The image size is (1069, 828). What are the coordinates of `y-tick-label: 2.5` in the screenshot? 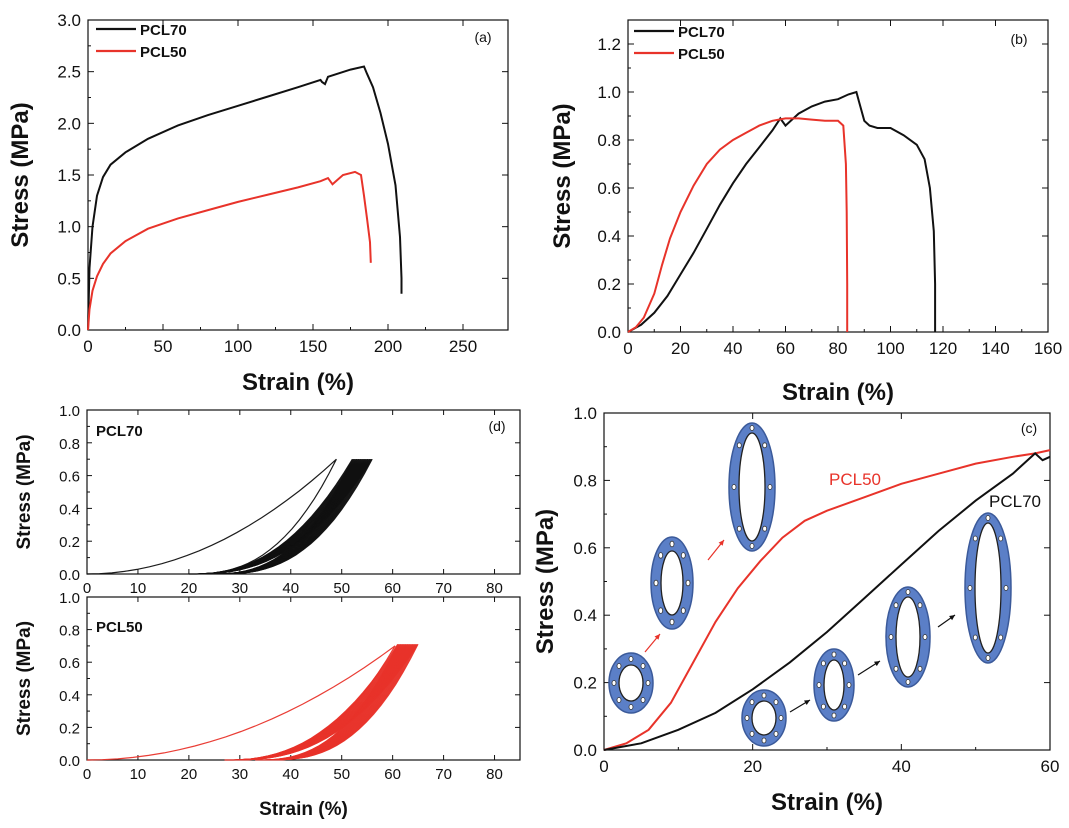 It's located at (69, 72).